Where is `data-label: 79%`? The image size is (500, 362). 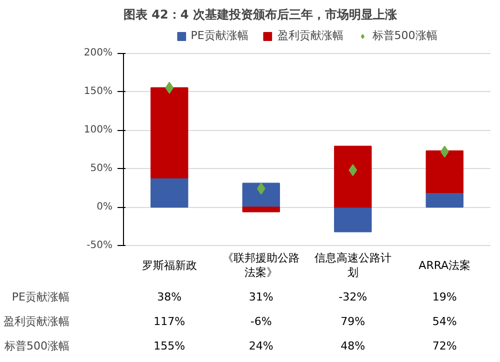
data-label: 79% is located at coordinates (353, 321).